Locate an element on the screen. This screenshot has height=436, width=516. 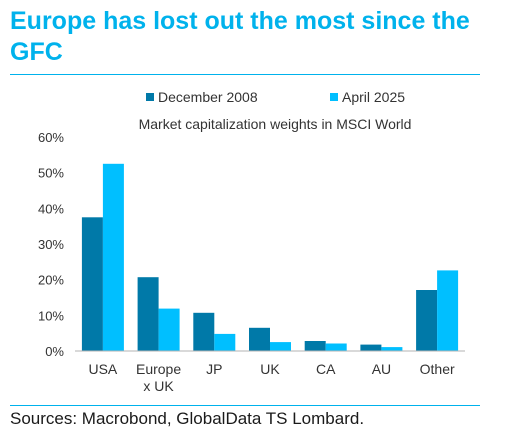
x-tick-label: USA is located at coordinates (102, 369).